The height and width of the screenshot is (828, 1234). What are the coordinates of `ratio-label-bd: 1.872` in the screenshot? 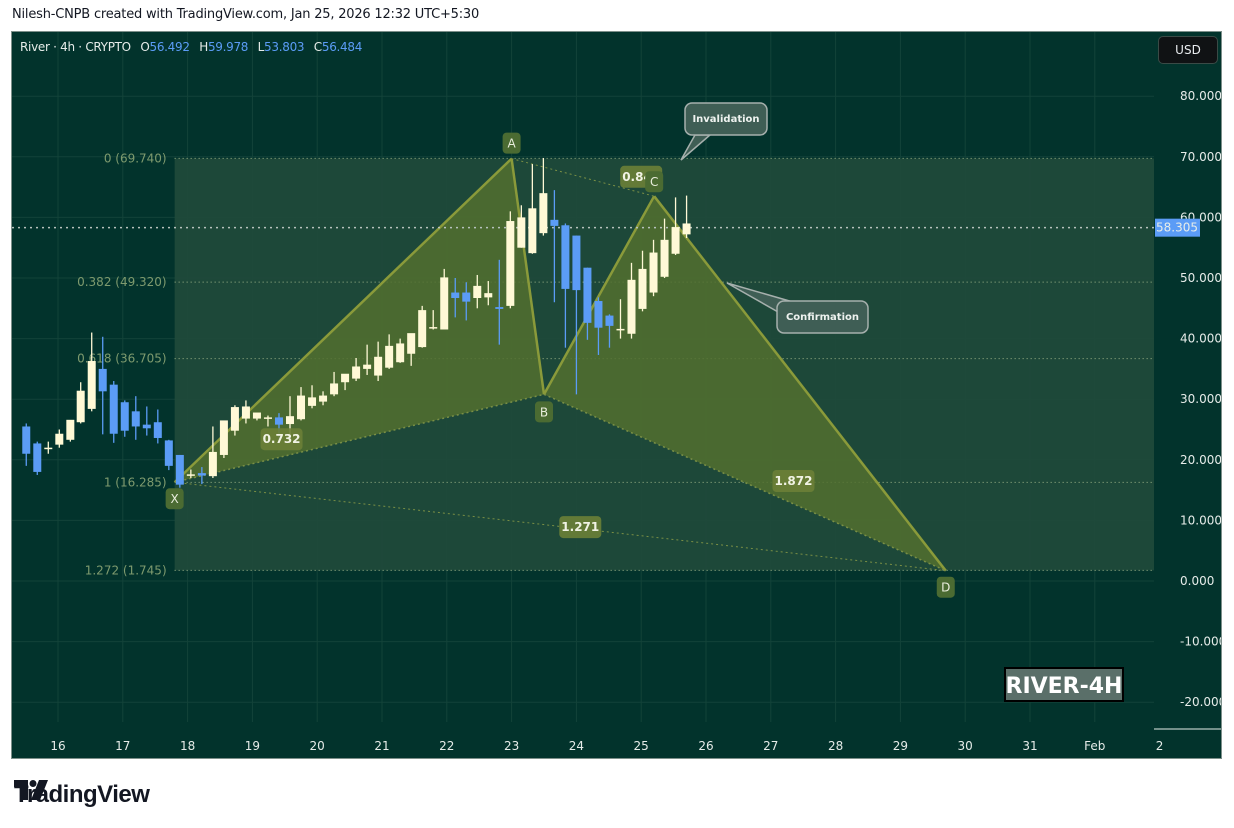 It's located at (793, 481).